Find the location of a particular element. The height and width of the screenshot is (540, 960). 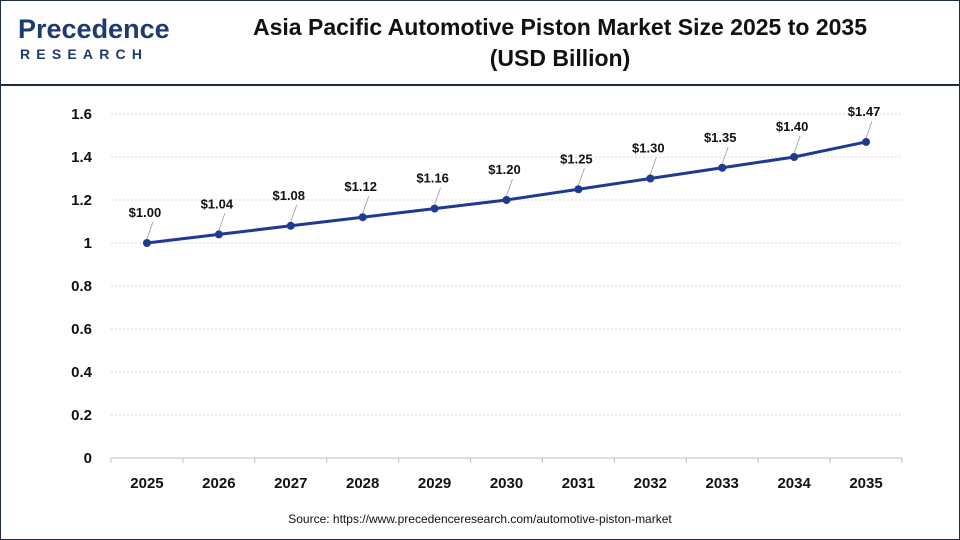

chart-title-line2: (USD Billion) is located at coordinates (560, 58).